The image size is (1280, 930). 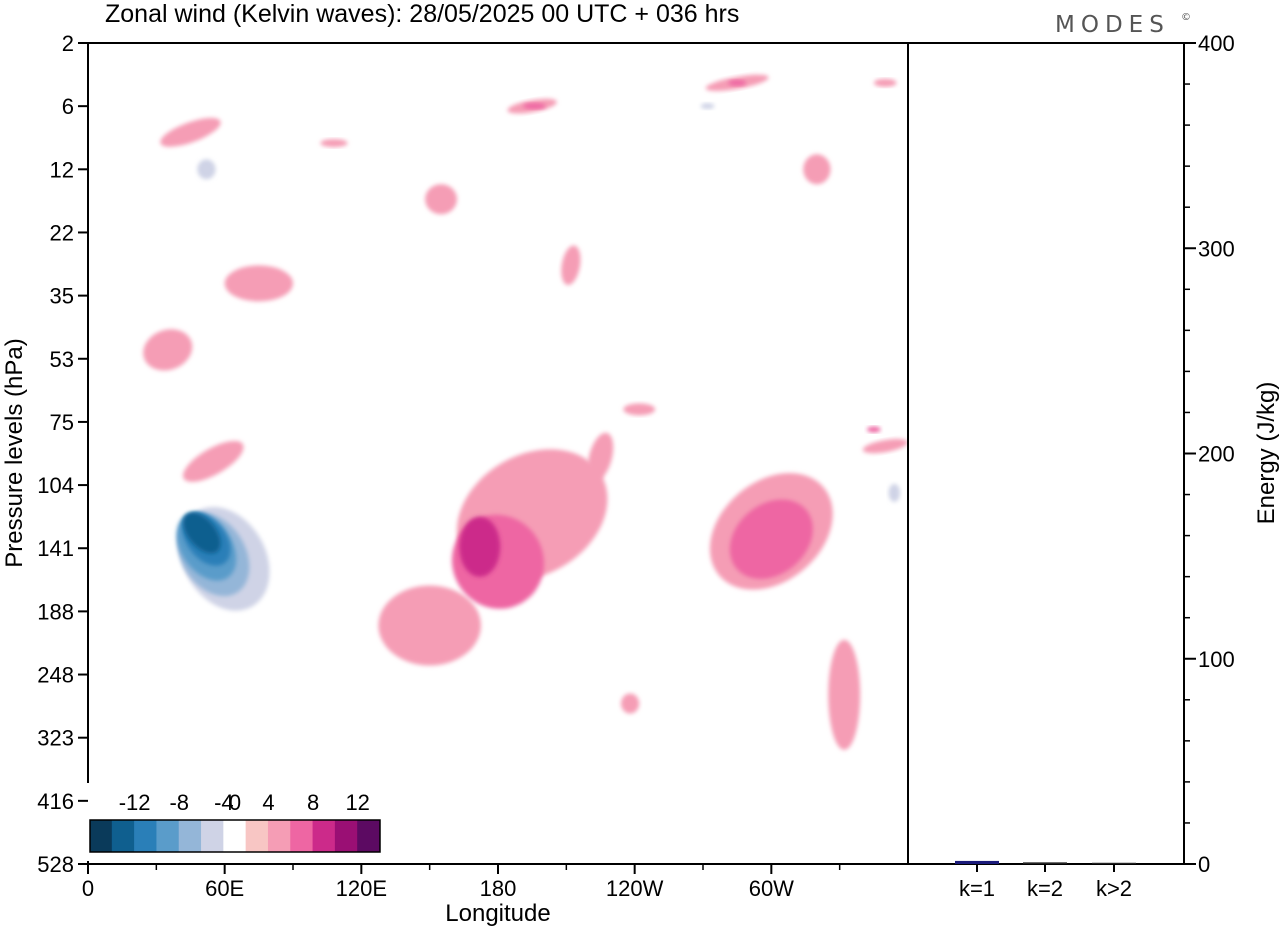 I want to click on y-tick-label: 12, so click(x=62, y=169).